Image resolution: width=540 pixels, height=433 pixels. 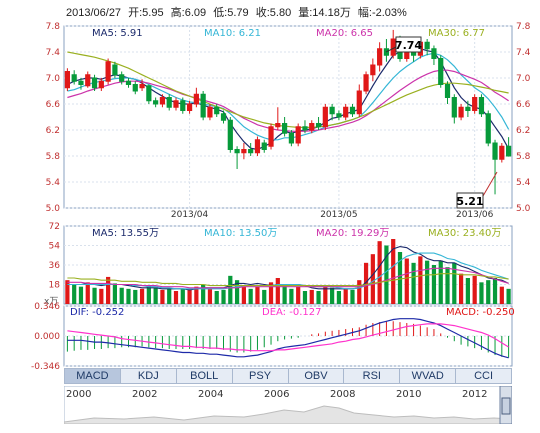 I want to click on tab-obv: OBV, so click(x=317, y=376).